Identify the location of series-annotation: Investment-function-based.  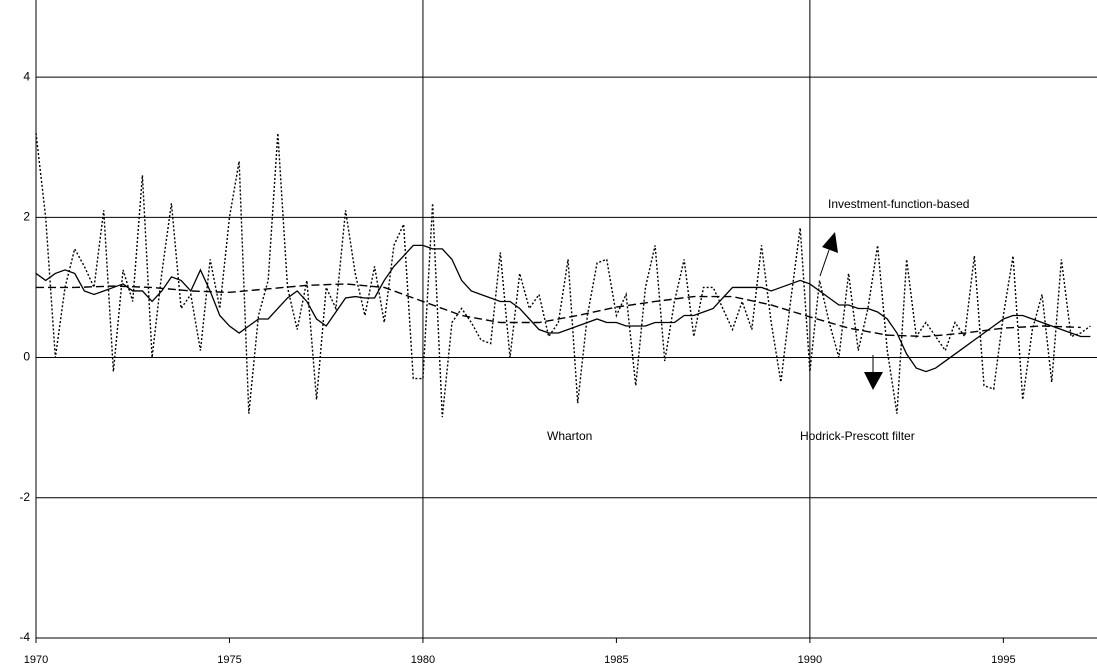
(898, 204).